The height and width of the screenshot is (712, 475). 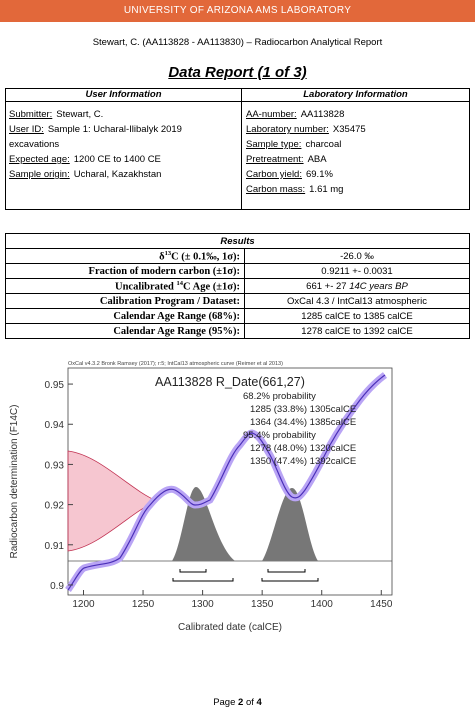 I want to click on y-tick-label: 0.9, so click(x=57, y=586).